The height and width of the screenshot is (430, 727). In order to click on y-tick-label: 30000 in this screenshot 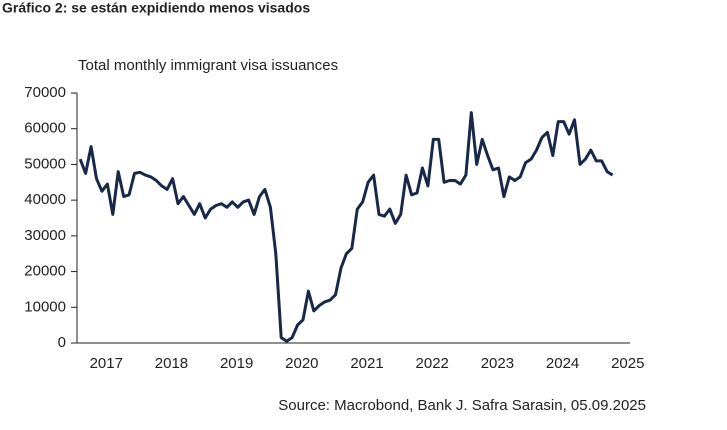, I will do `click(45, 235)`.